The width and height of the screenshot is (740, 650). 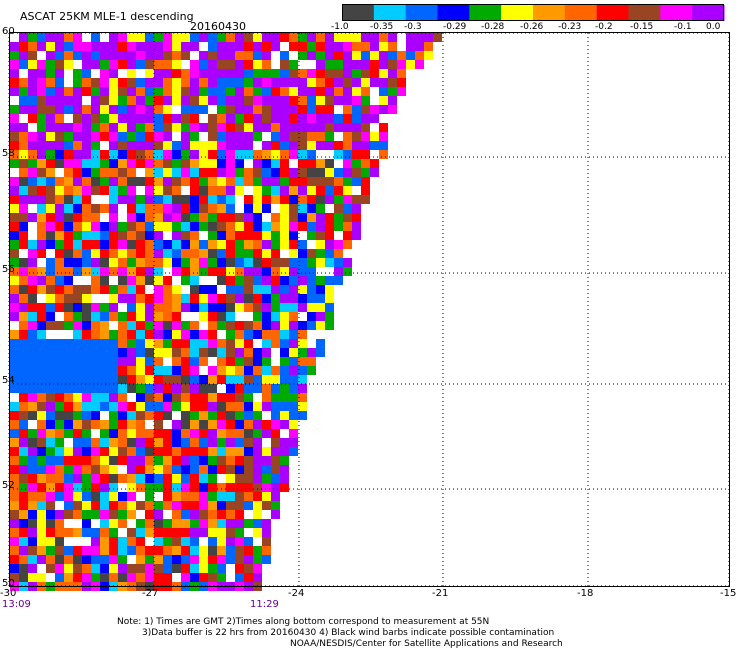 I want to click on lon-label: -24, so click(x=296, y=593).